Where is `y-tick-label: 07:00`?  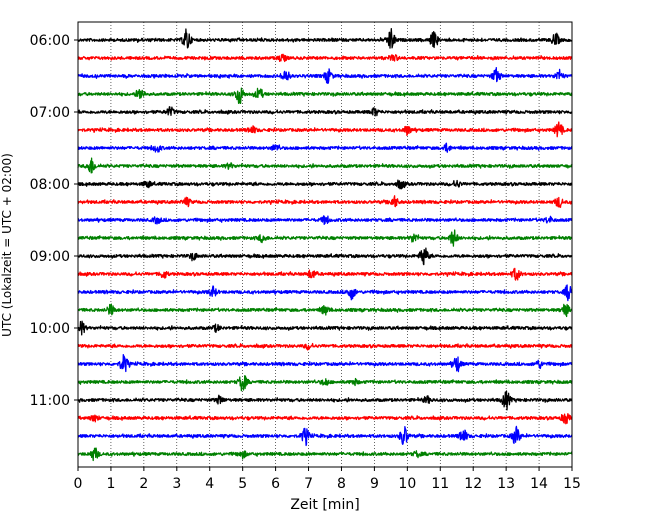
y-tick-label: 07:00 is located at coordinates (50, 113).